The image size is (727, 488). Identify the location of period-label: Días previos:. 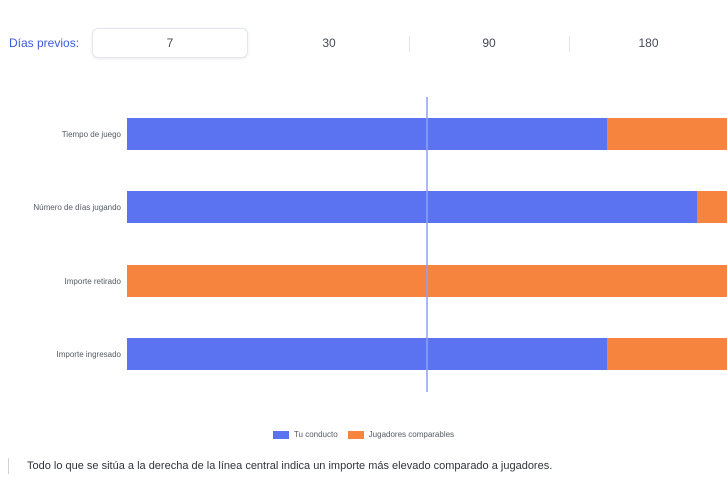
(44, 43).